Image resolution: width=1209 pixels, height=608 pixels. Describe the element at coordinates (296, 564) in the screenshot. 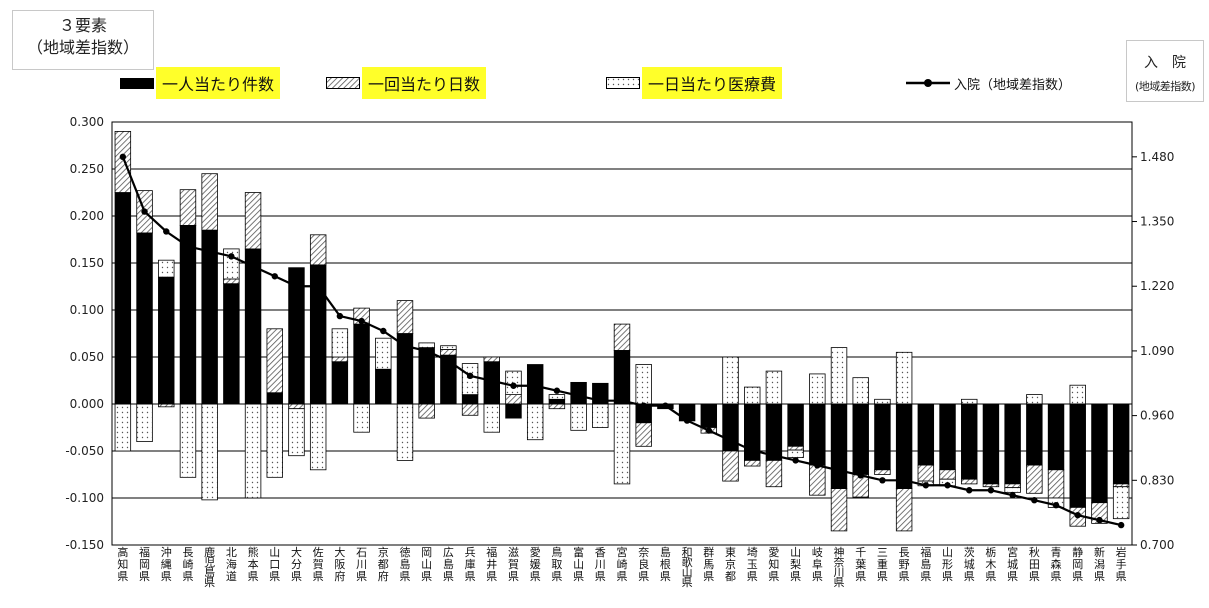

I see `category-label: 大分県` at that location.